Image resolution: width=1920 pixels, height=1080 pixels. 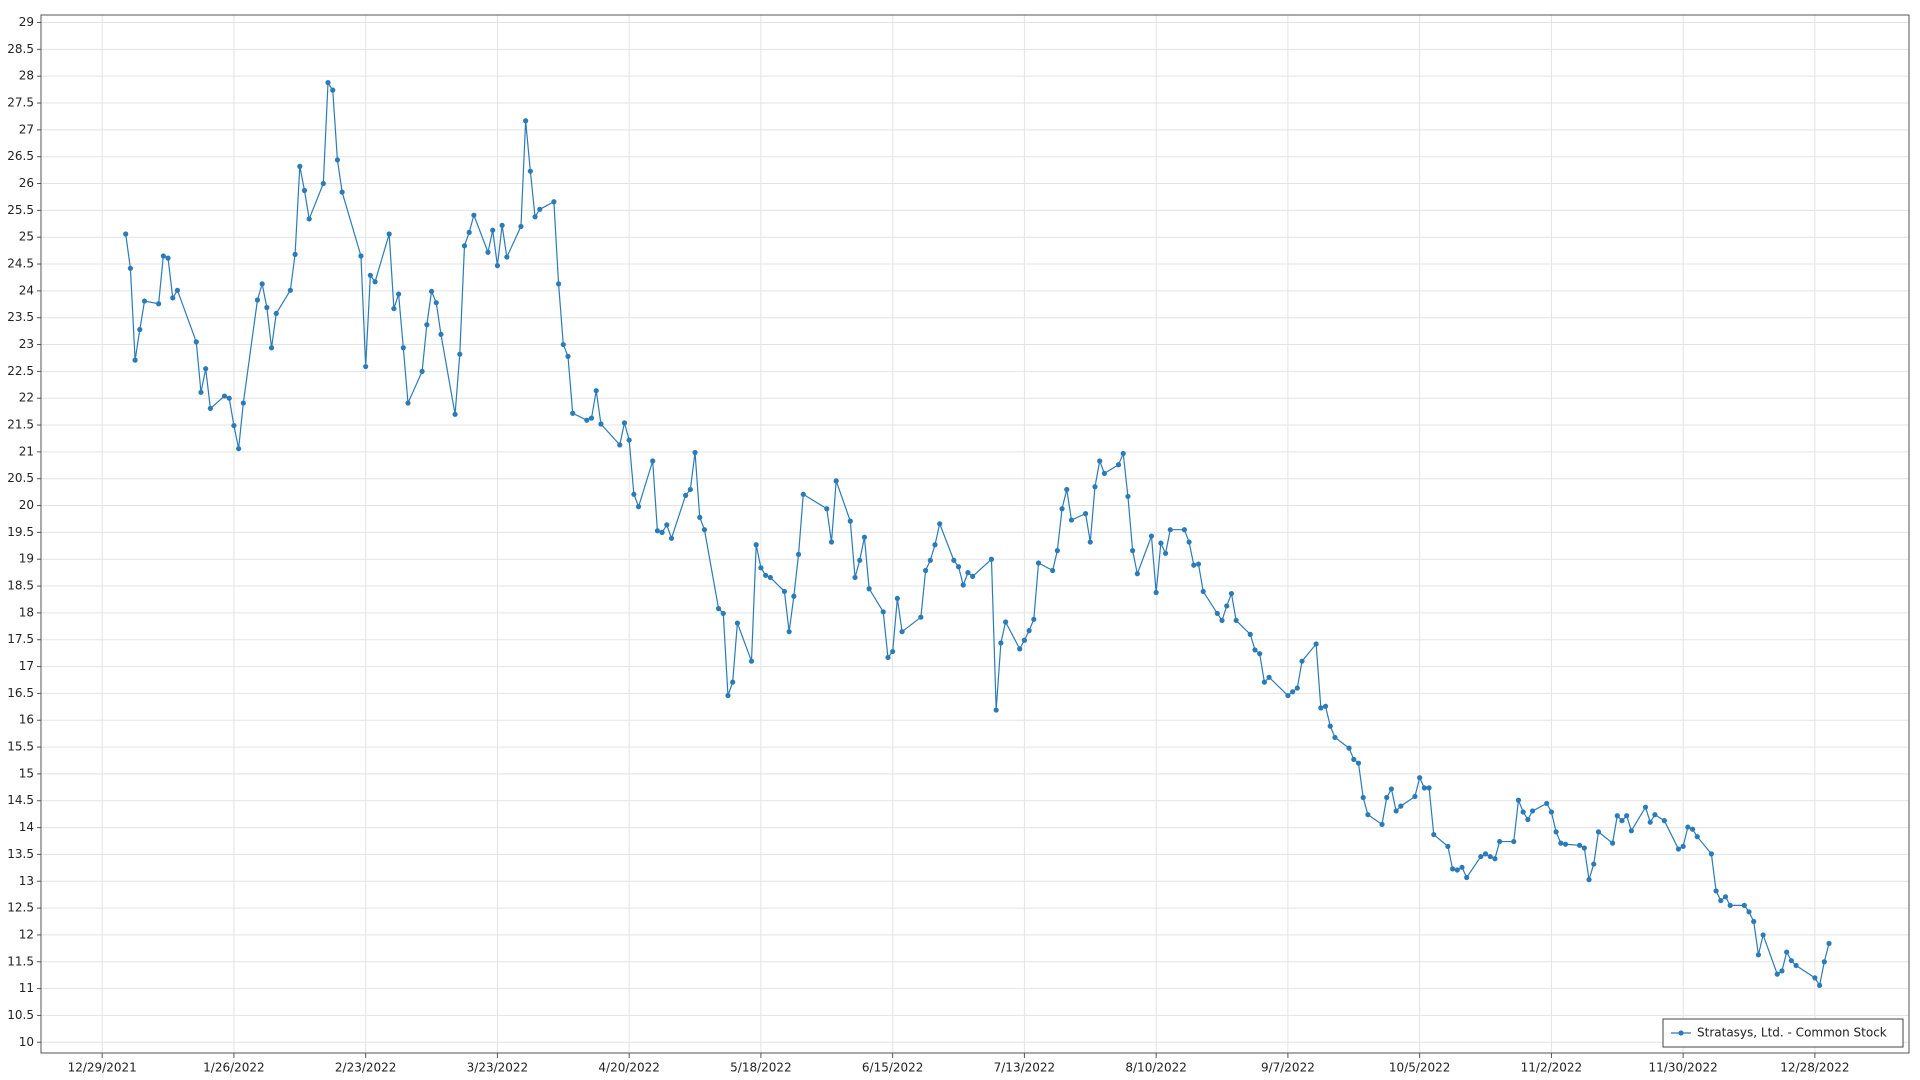 I want to click on y-tick-label: 27.5, so click(x=20, y=103).